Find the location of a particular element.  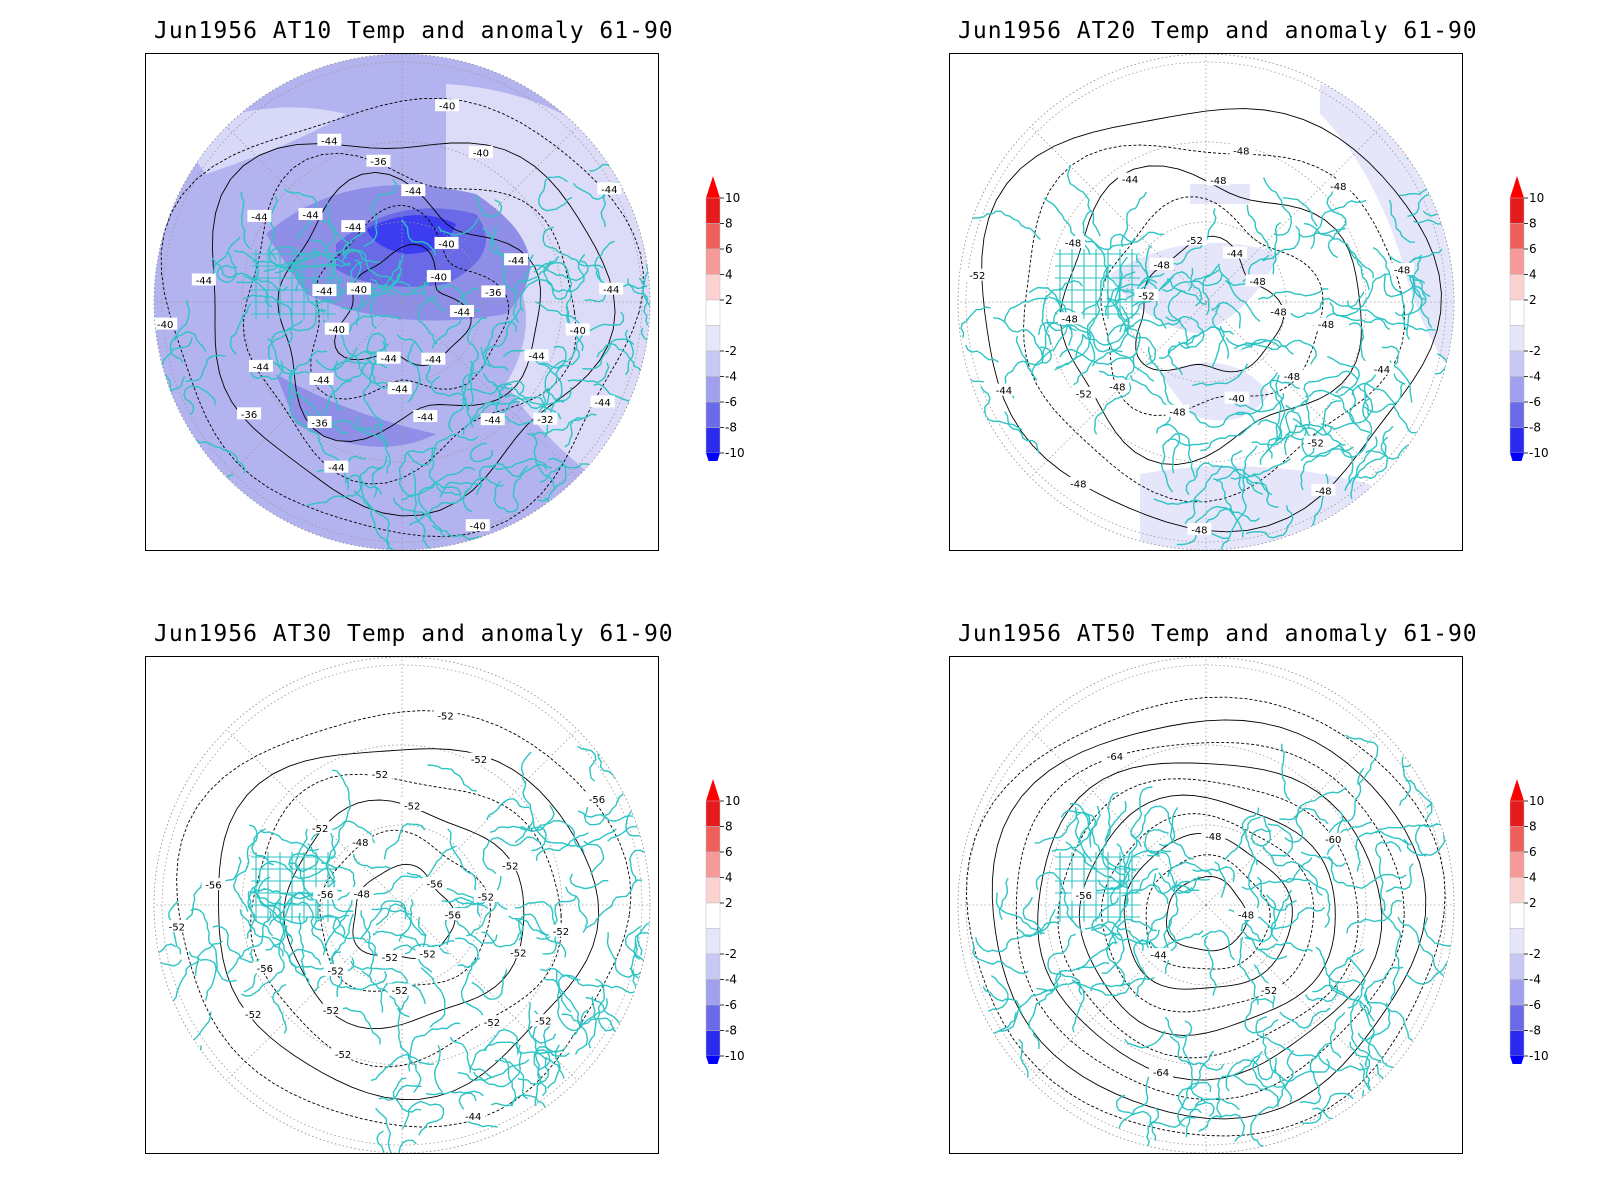

contour-label-text: -44 is located at coordinates (1130, 180).